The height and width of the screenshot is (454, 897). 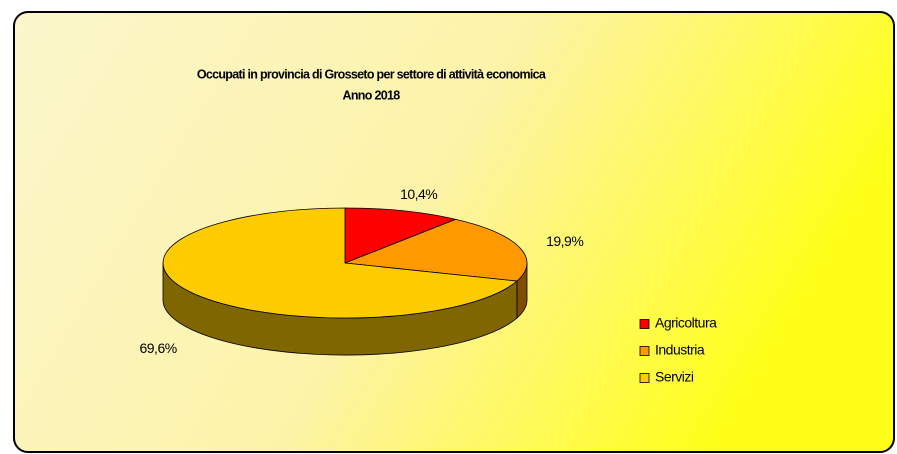 I want to click on data-label: 69,6%, so click(x=157, y=348).